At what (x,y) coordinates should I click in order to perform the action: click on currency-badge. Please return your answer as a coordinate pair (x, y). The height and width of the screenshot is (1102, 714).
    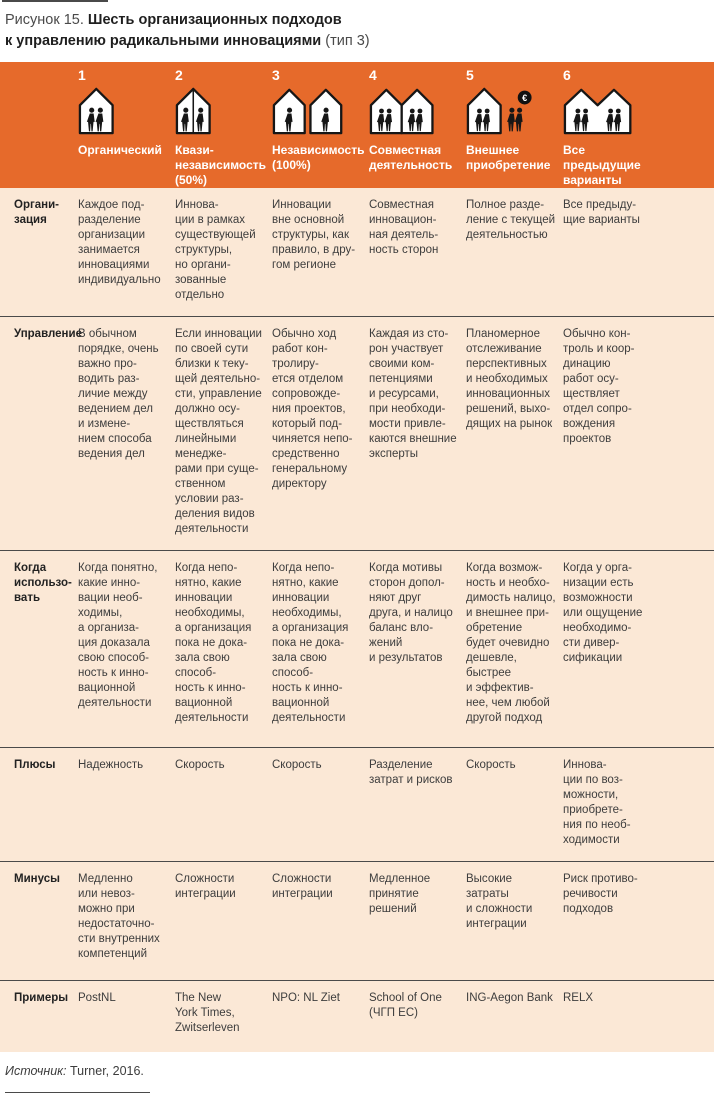
    Looking at the image, I should click on (524, 97).